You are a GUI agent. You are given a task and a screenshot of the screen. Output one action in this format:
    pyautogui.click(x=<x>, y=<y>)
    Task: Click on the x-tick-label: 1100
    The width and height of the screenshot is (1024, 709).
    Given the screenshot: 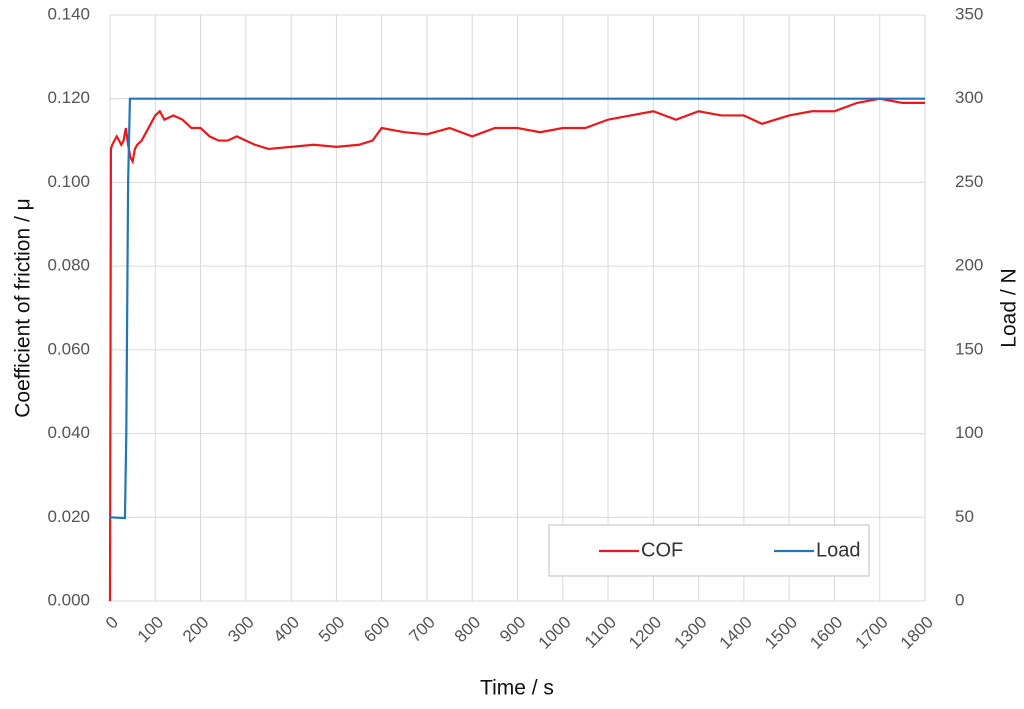 What is the action you would take?
    pyautogui.click(x=600, y=632)
    